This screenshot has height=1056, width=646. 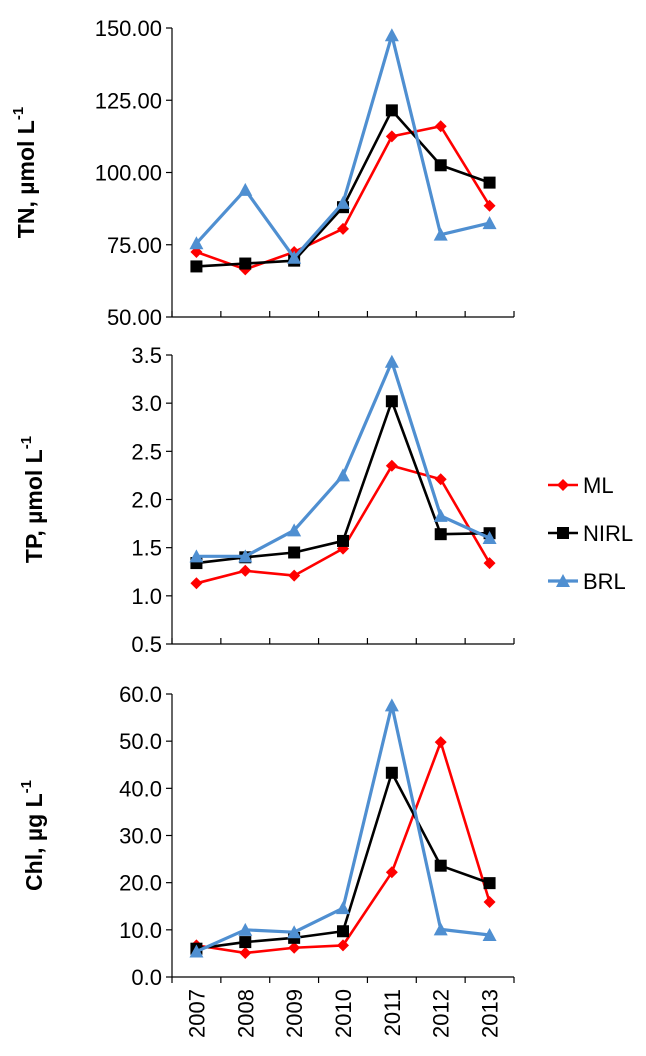 What do you see at coordinates (343, 1013) in the screenshot?
I see `x-tick-label: 2010` at bounding box center [343, 1013].